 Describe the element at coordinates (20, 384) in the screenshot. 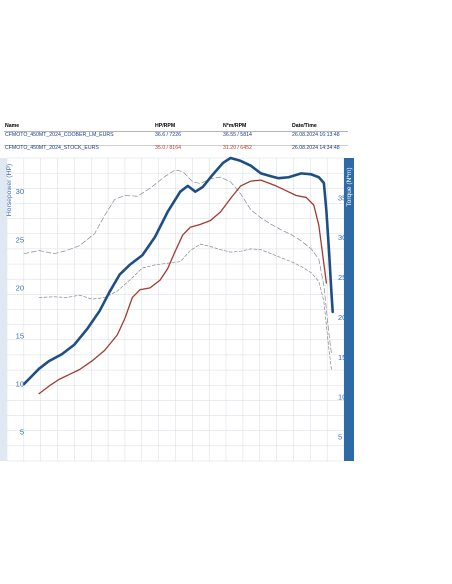

I see `y-tick-label: 10` at that location.